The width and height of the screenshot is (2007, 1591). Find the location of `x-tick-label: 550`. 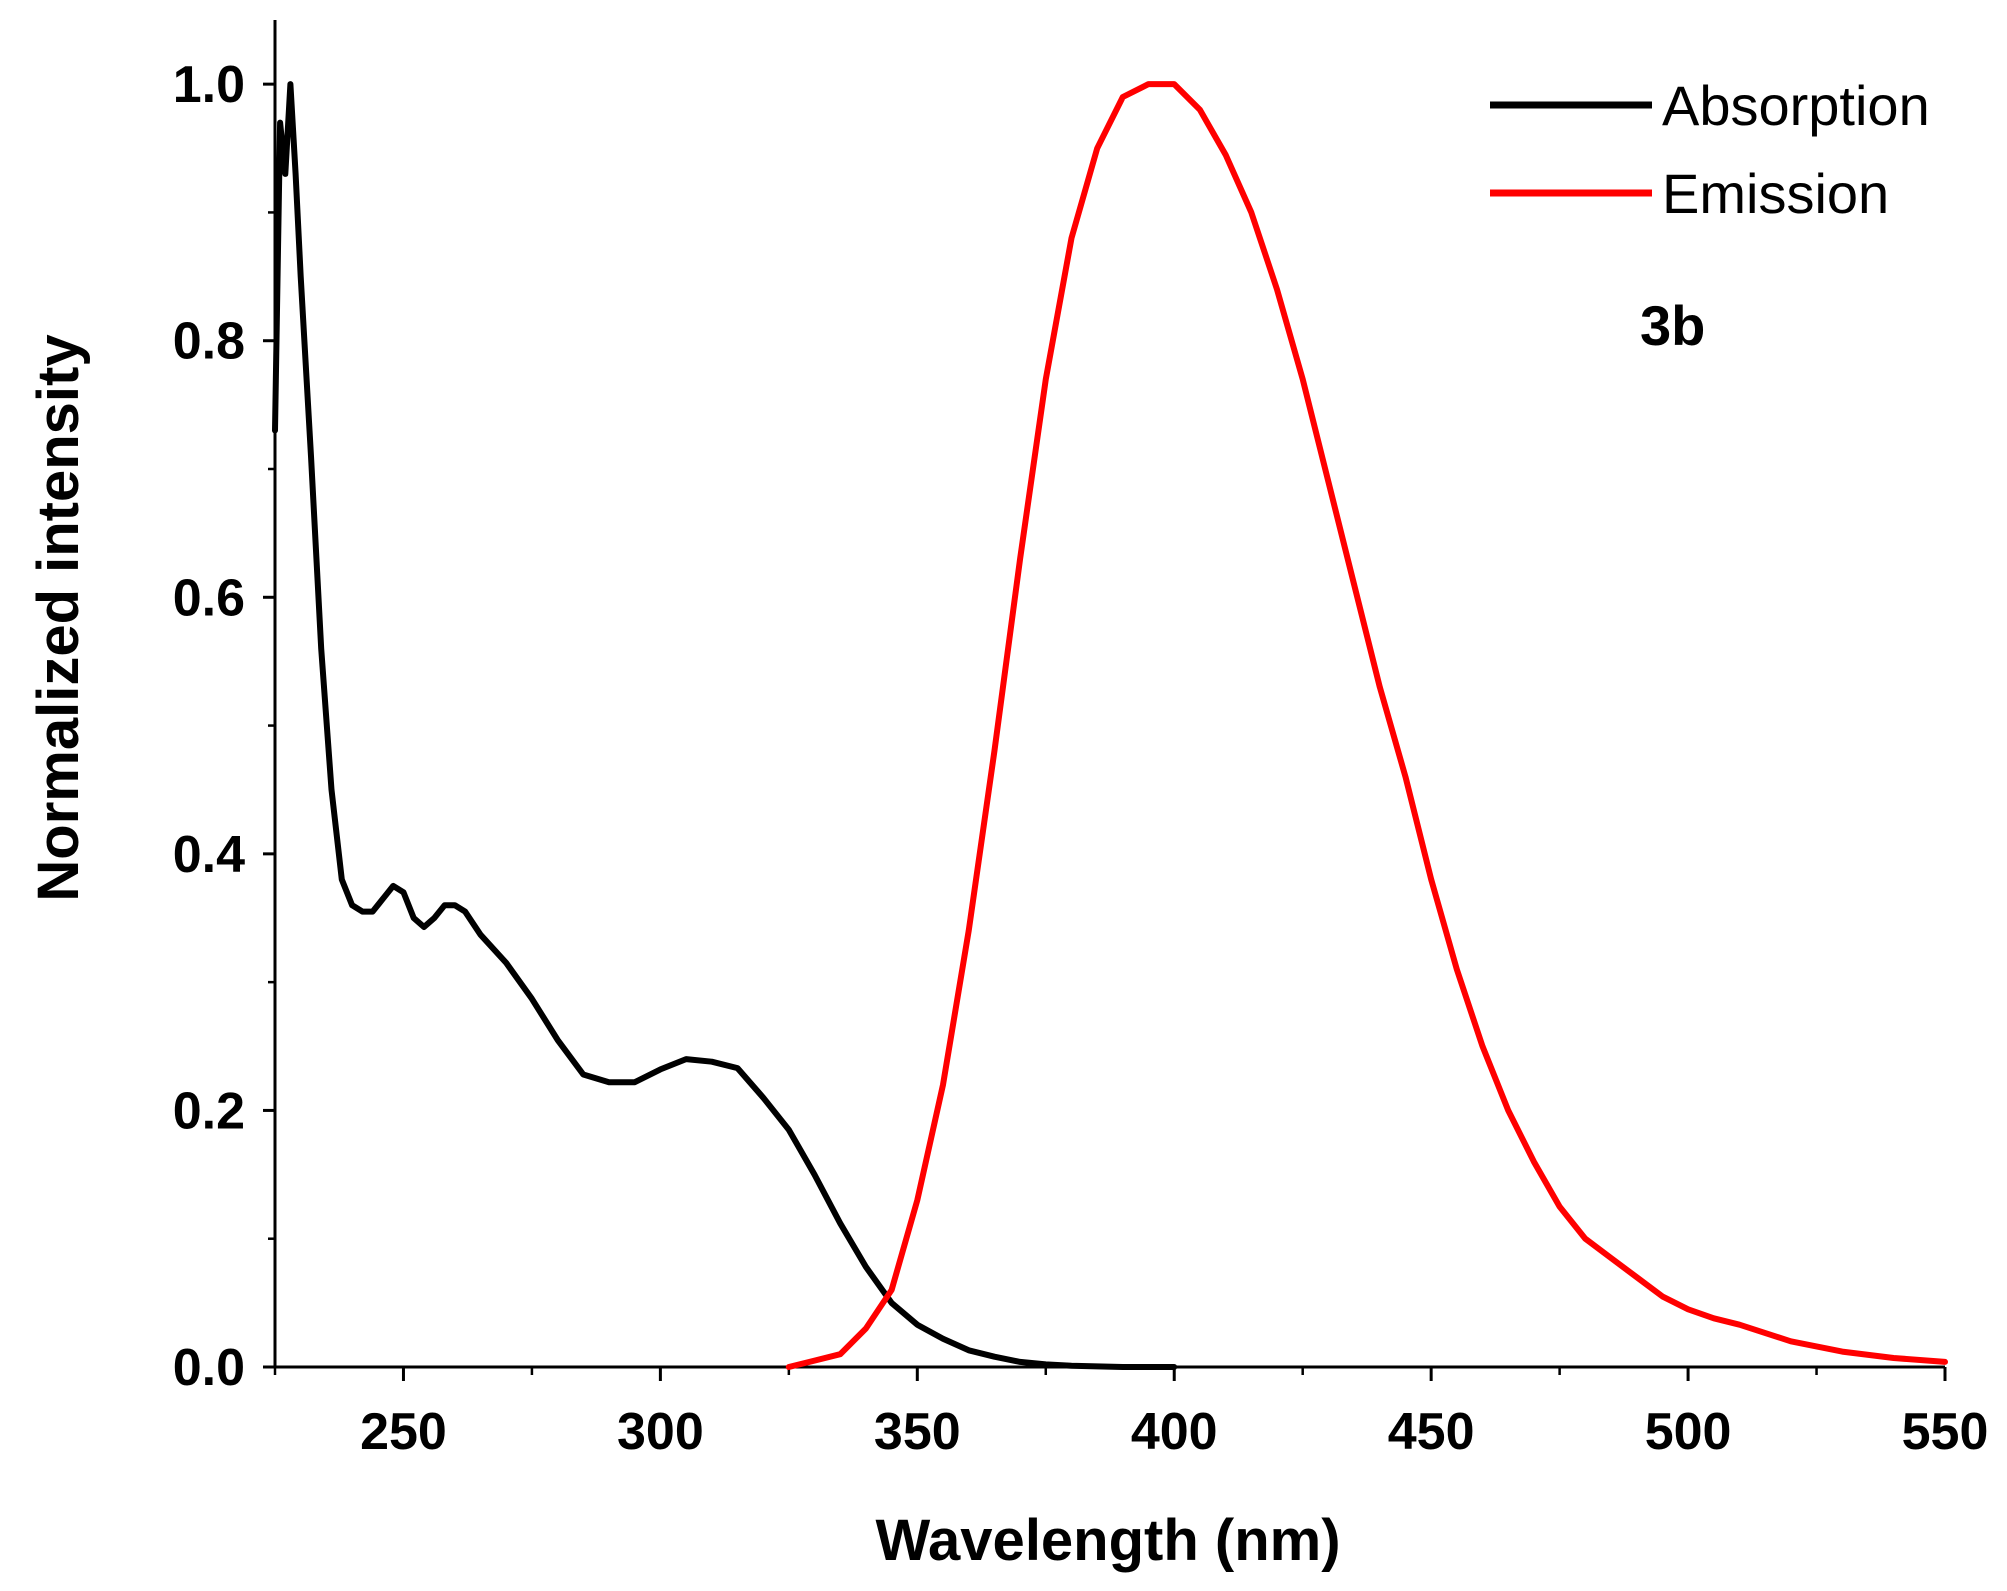

x-tick-label: 550 is located at coordinates (1945, 1432).